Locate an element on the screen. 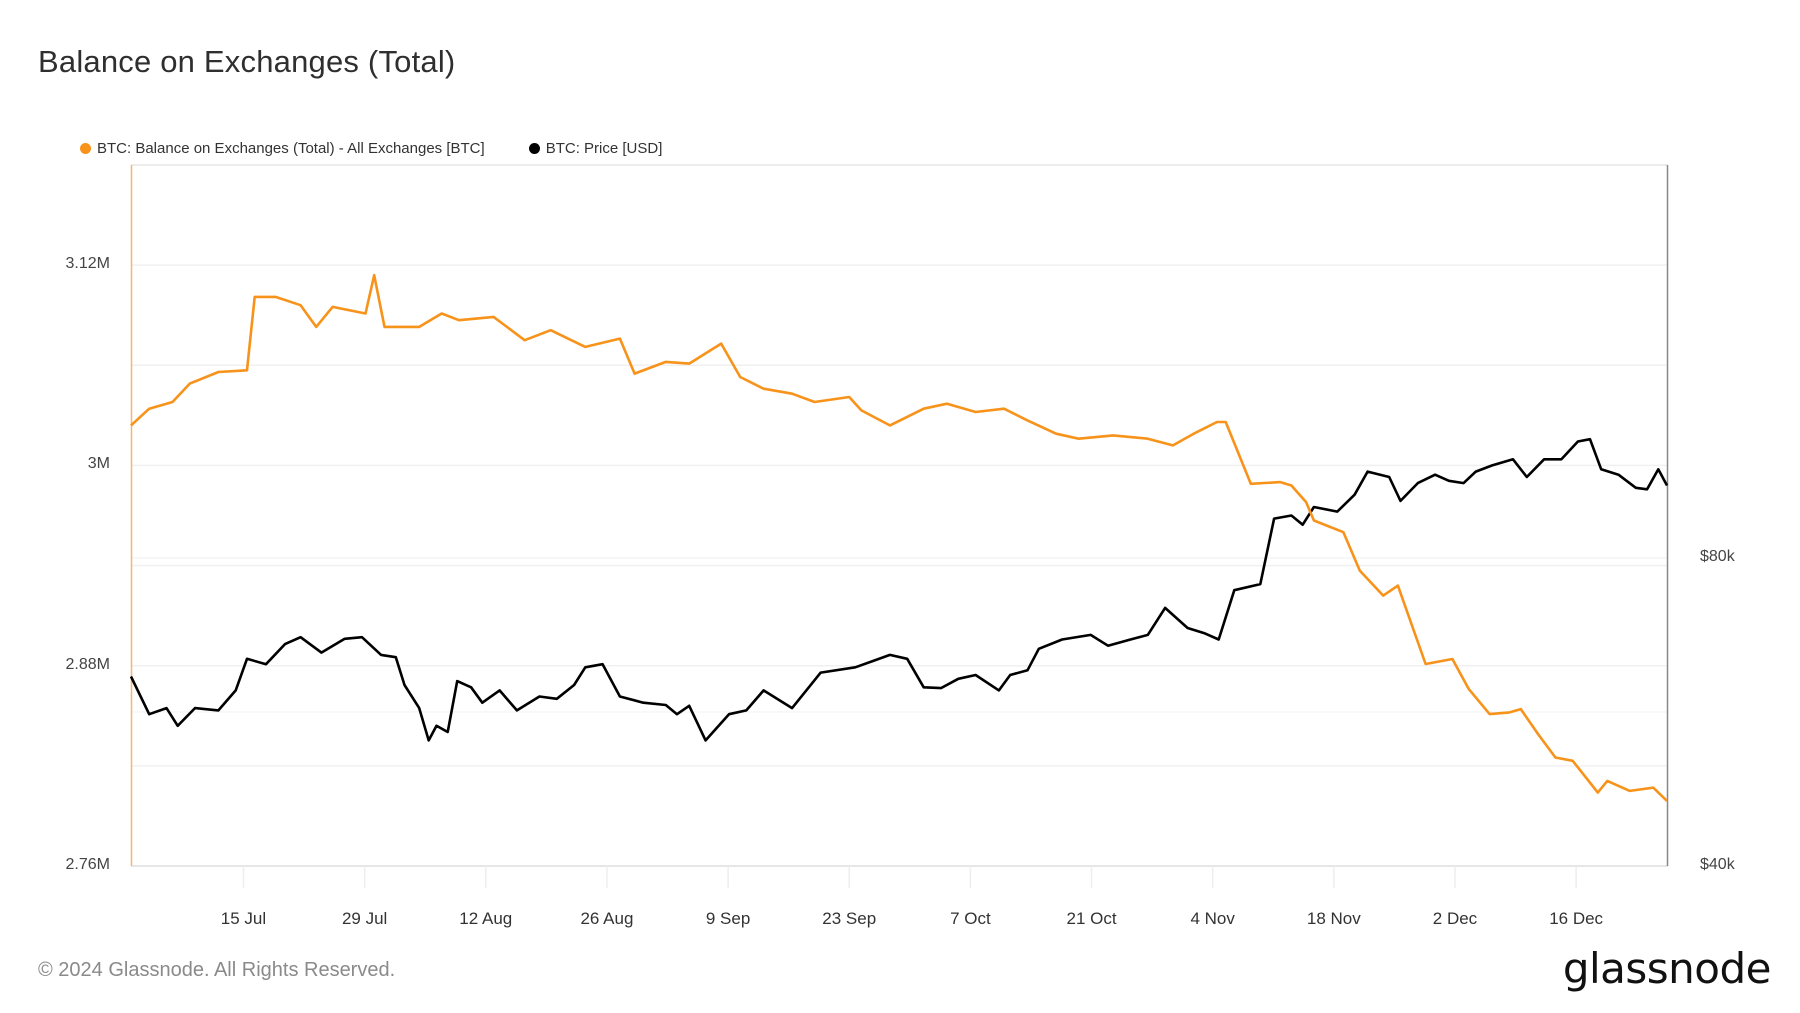  x-tick-label: 4 Nov is located at coordinates (1212, 918).